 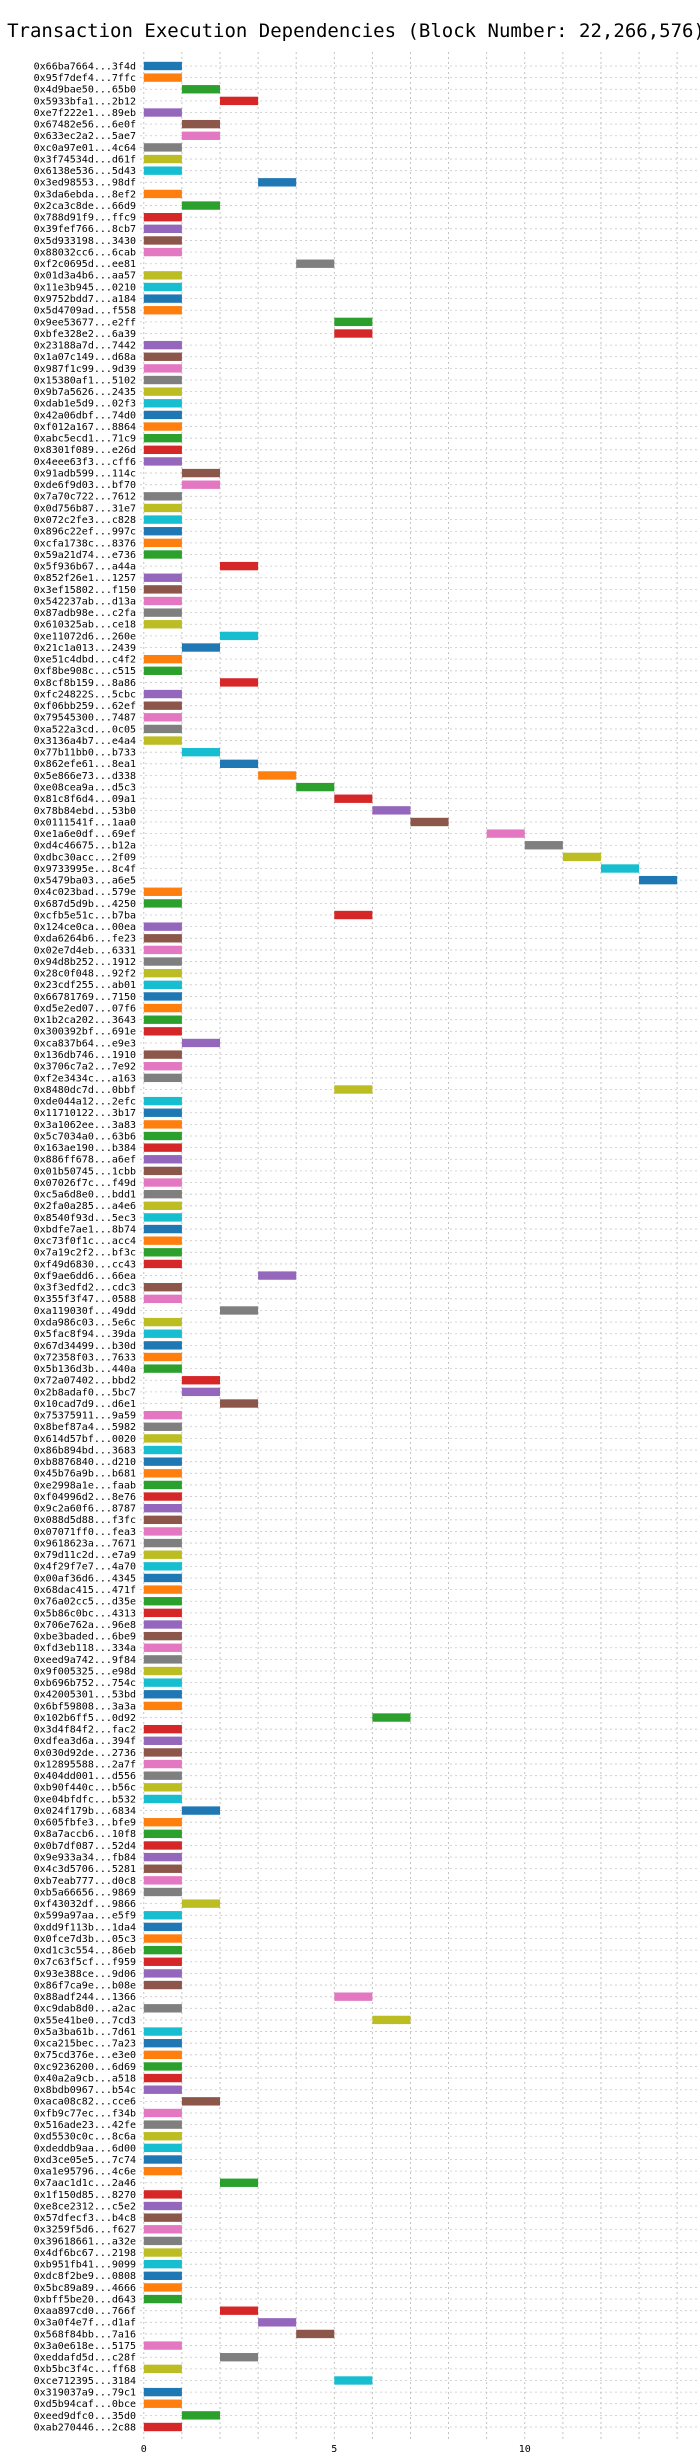 What do you see at coordinates (85, 2125) in the screenshot?
I see `tx-label: 0x516ade23...42fe` at bounding box center [85, 2125].